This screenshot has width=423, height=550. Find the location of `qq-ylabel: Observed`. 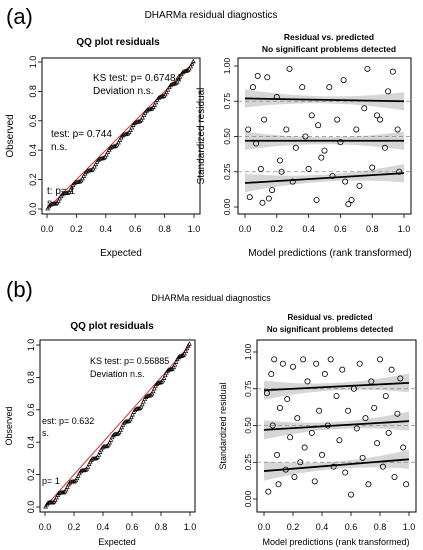

qq-ylabel: Observed is located at coordinates (9, 425).